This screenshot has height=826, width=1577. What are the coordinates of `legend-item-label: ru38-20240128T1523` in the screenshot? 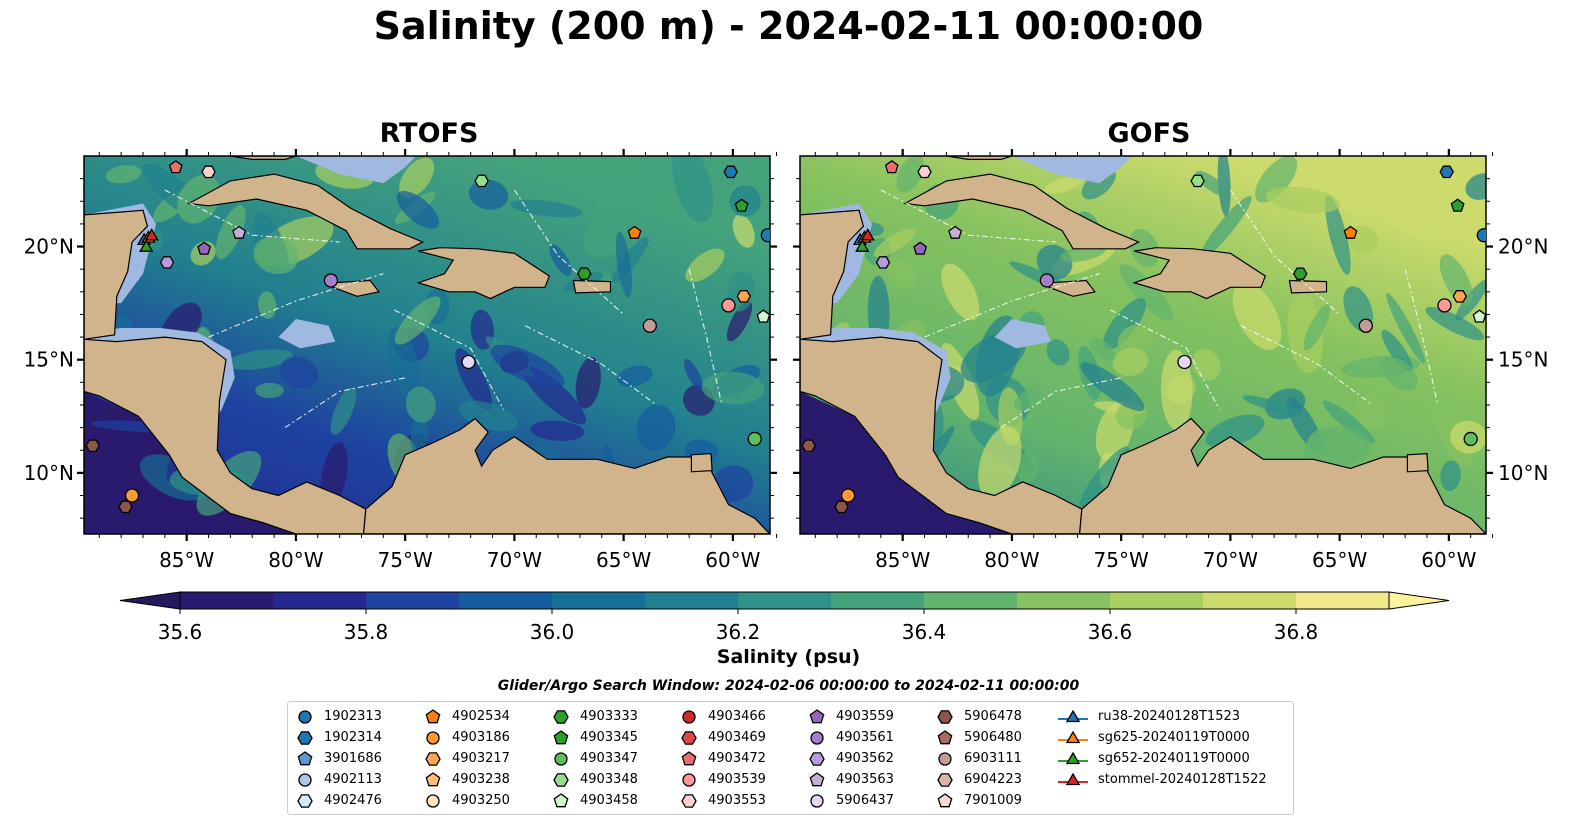 It's located at (1169, 716).